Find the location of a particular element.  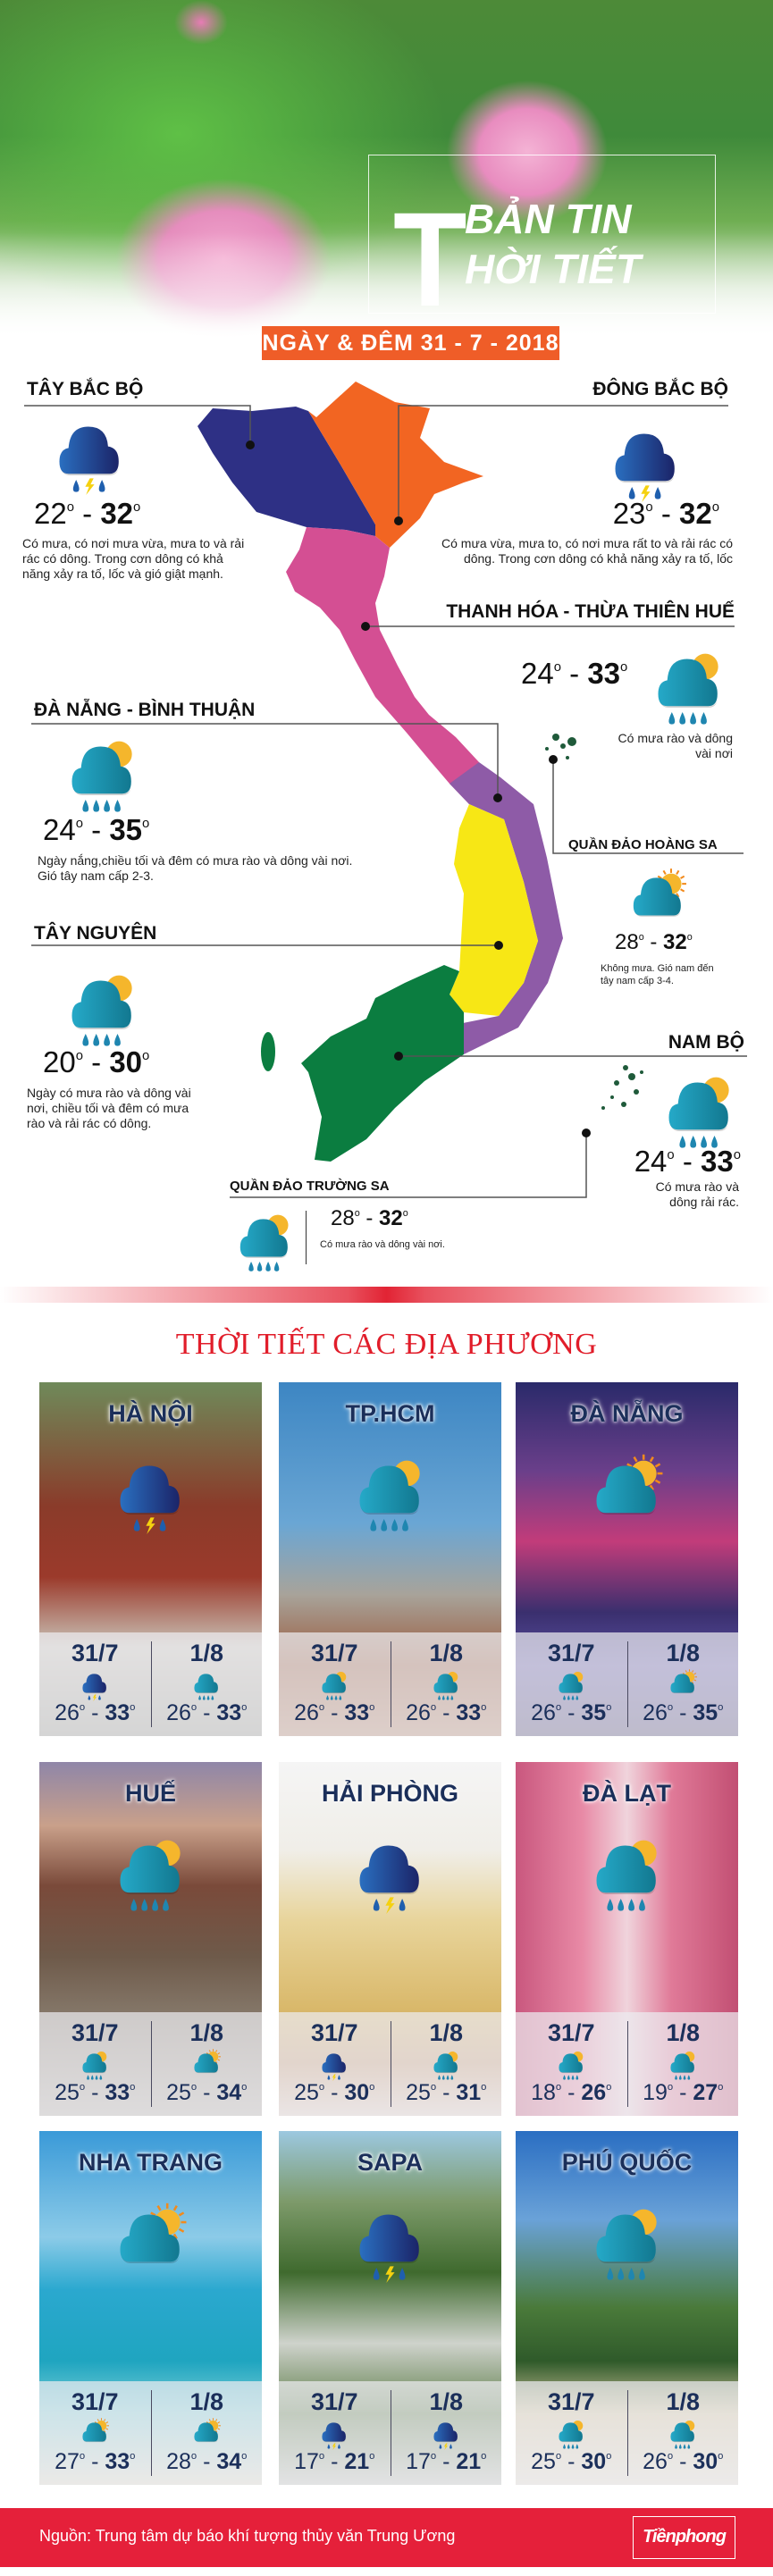

forecast-temp: 1721 is located at coordinates (446, 2461).